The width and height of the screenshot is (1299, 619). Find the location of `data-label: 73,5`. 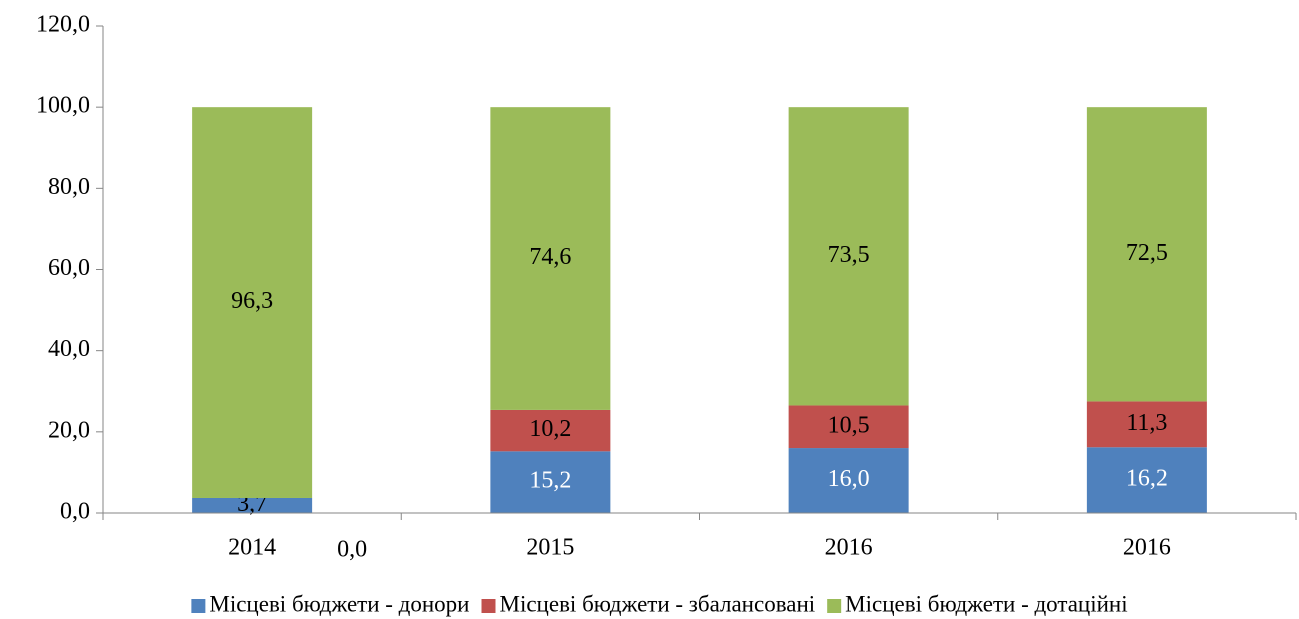

data-label: 73,5 is located at coordinates (849, 255).